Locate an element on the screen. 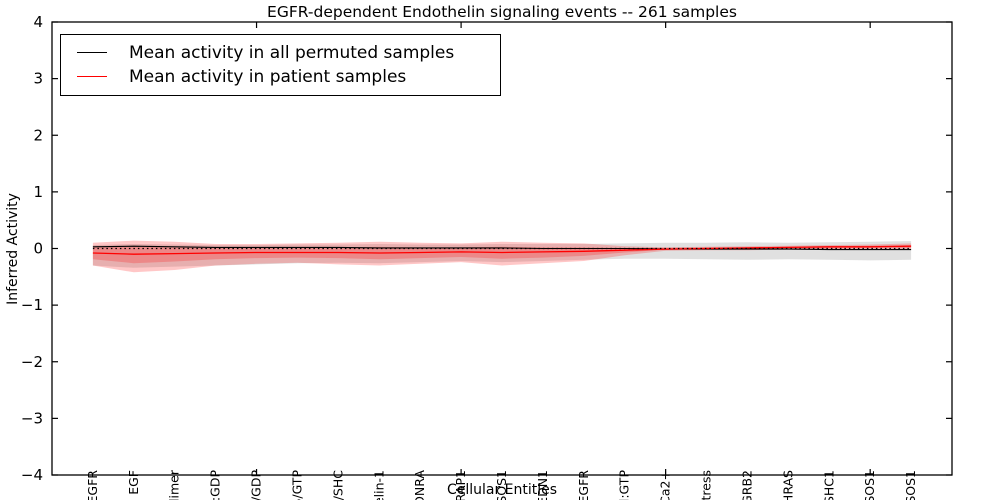 The height and width of the screenshot is (500, 1000). red-line-sample-icon is located at coordinates (92, 77).